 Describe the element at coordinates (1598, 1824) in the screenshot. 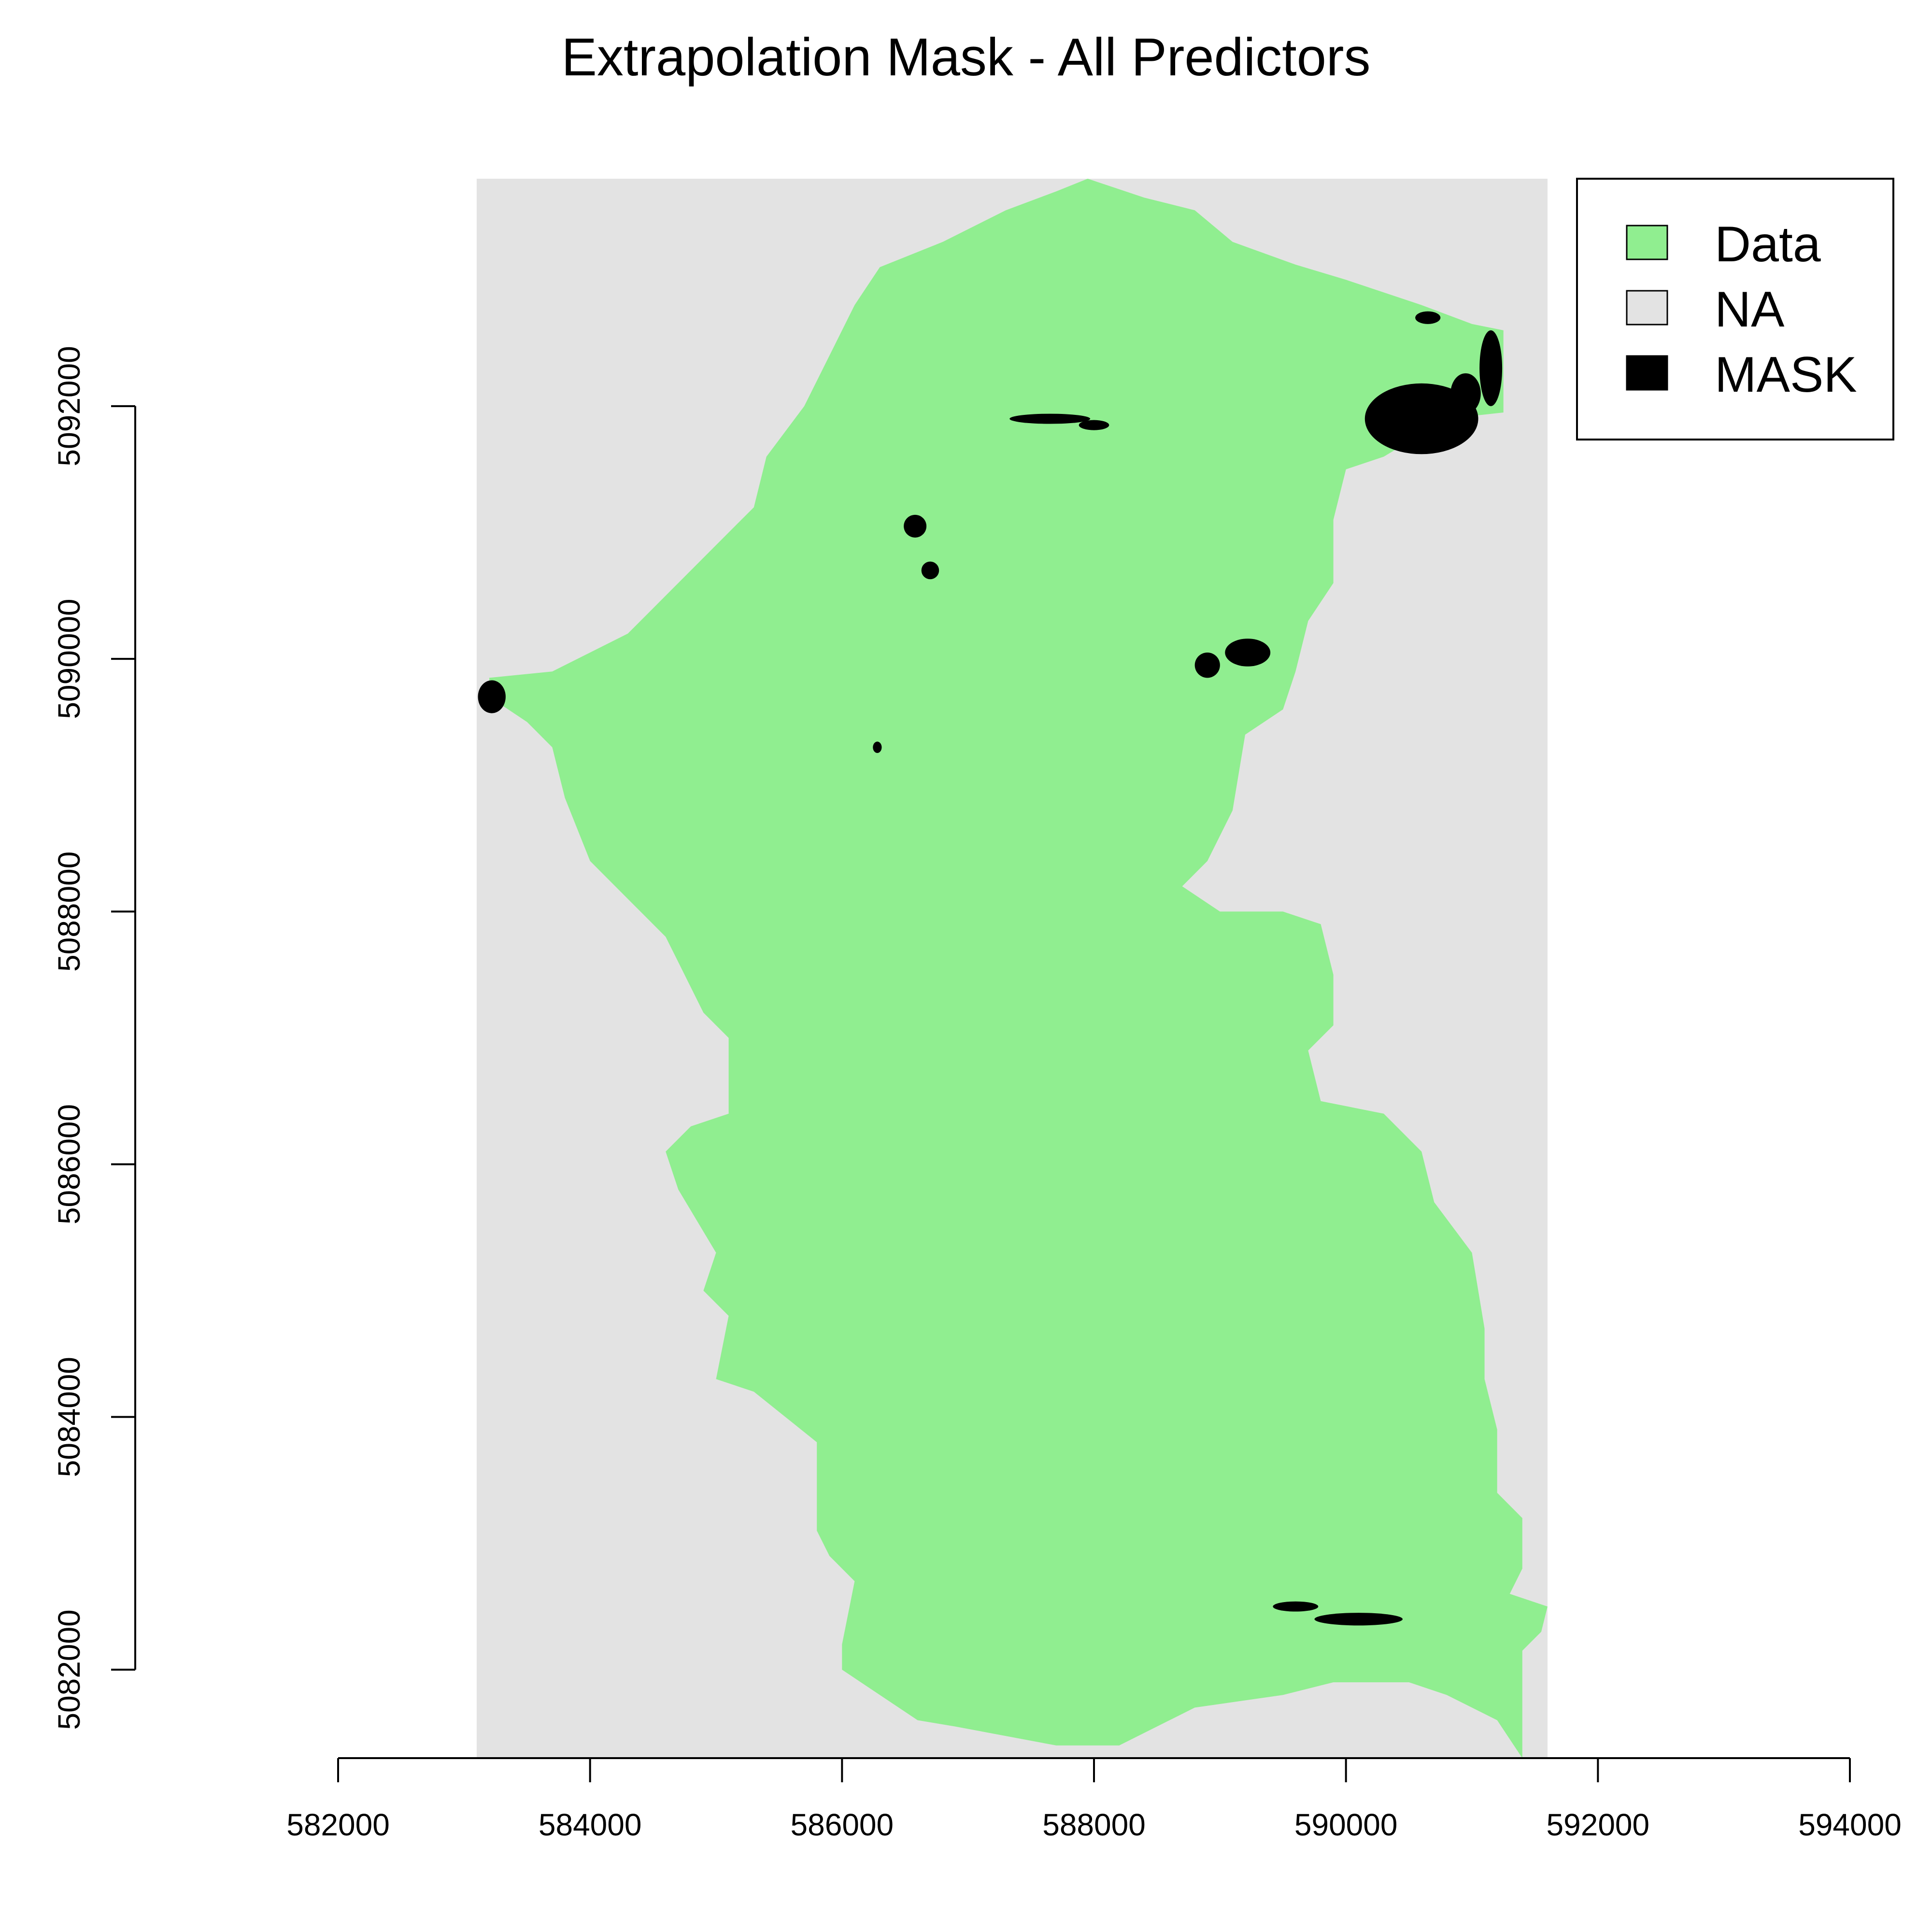

I see `x-tick-label: 592000` at that location.